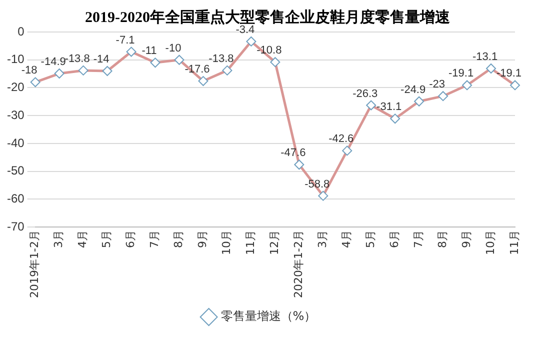  What do you see at coordinates (16, 226) in the screenshot?
I see `y-tick-label: -70` at bounding box center [16, 226].